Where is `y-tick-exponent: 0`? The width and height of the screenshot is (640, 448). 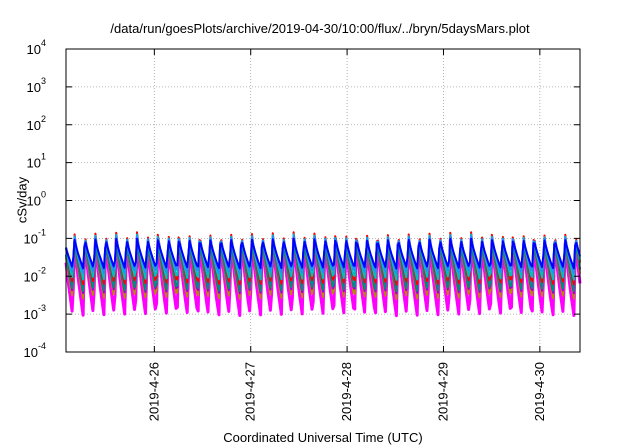 y-tick-exponent: 0 is located at coordinates (43, 195).